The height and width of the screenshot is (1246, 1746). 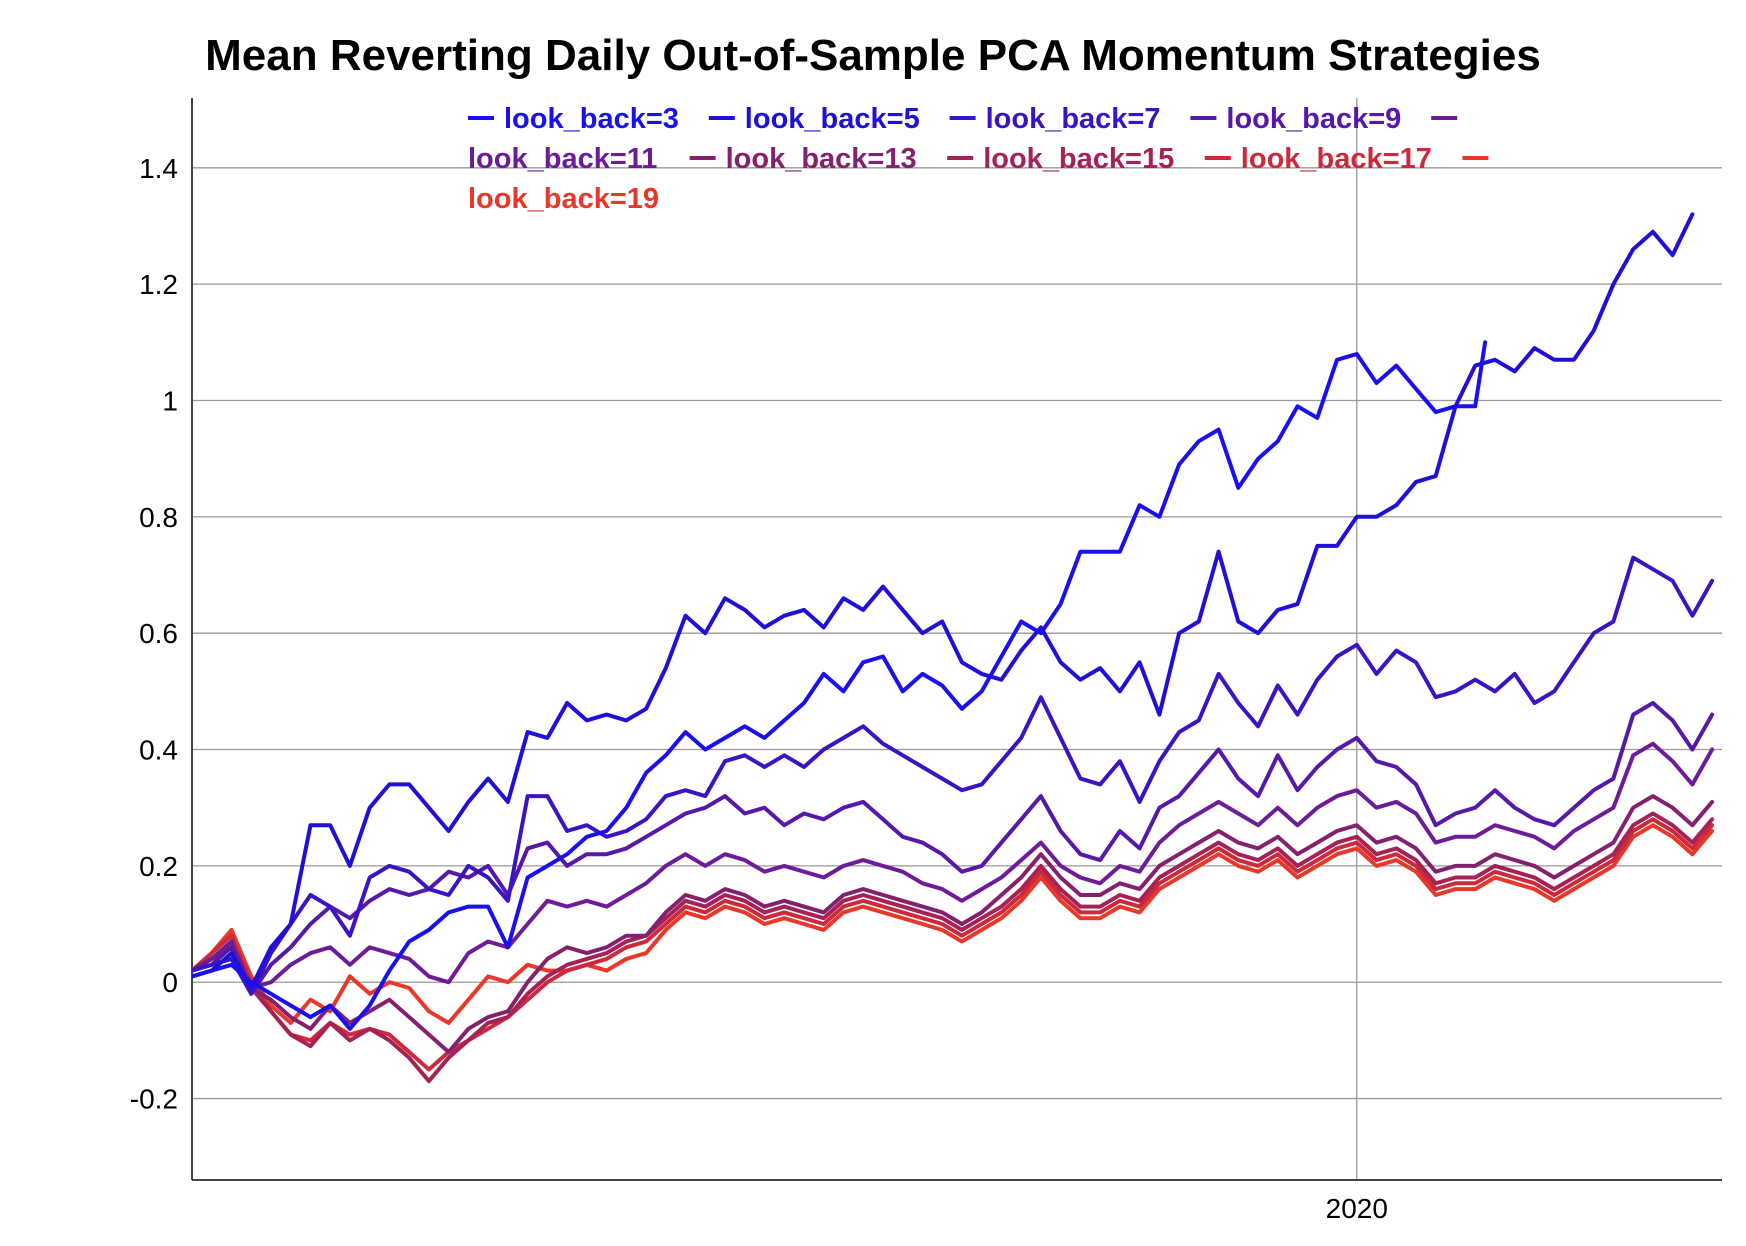 I want to click on y-tick-label: 0, so click(x=170, y=982).